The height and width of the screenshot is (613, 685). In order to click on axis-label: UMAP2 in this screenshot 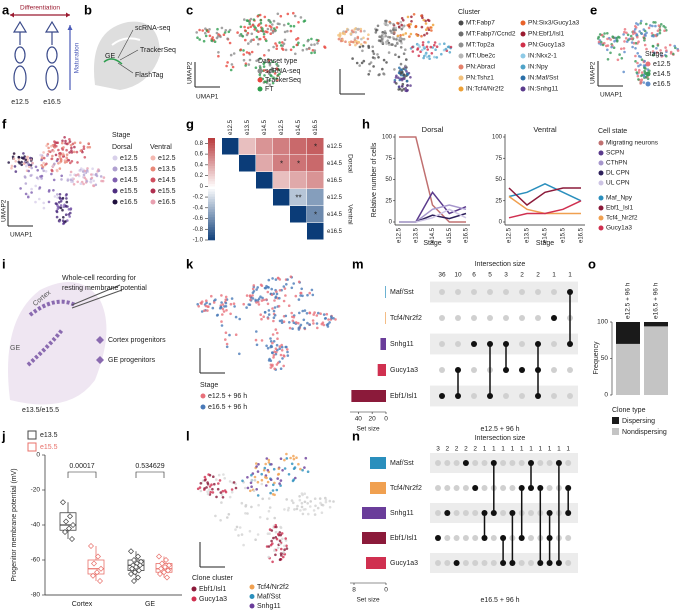, I will do `click(4, 210)`.